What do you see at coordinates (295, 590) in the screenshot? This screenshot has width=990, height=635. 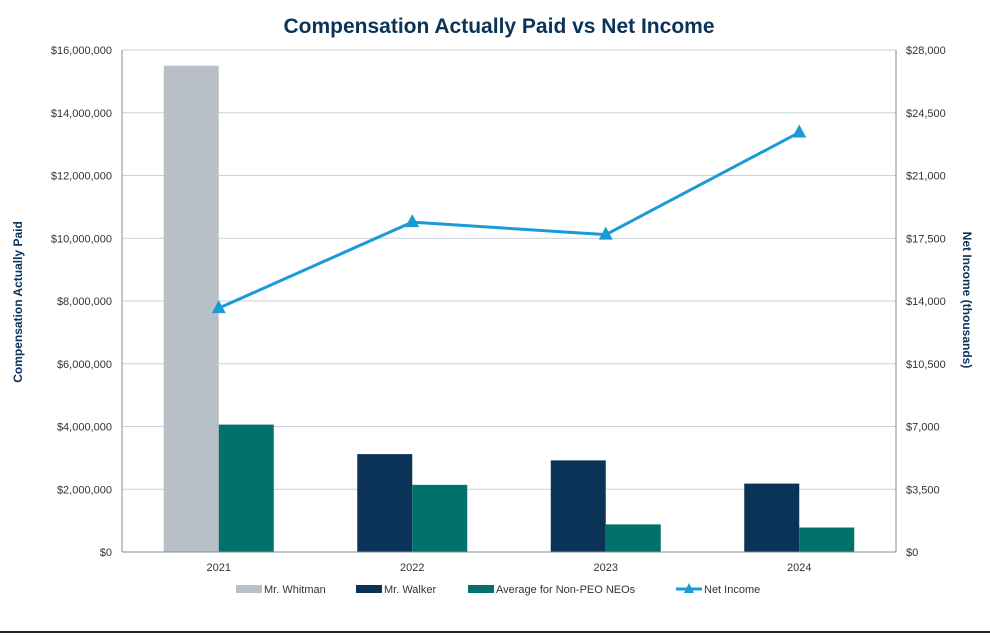 I see `legend-label-mr-whitman: Mr. Whitman` at bounding box center [295, 590].